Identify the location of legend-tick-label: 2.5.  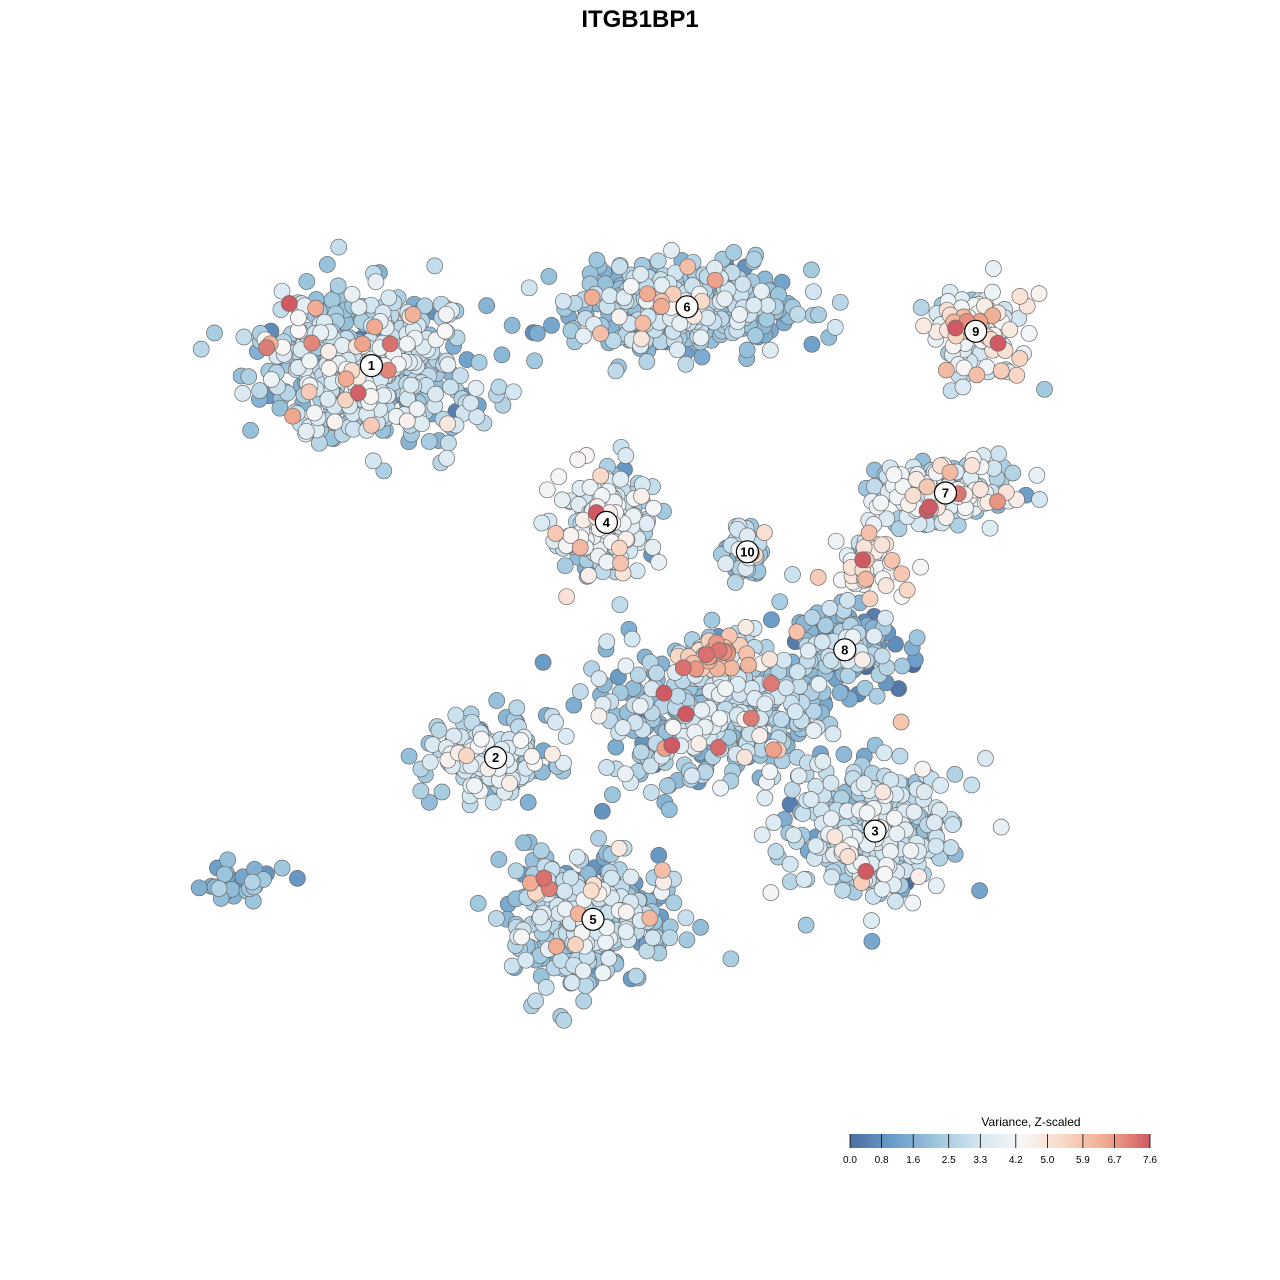
(949, 1160).